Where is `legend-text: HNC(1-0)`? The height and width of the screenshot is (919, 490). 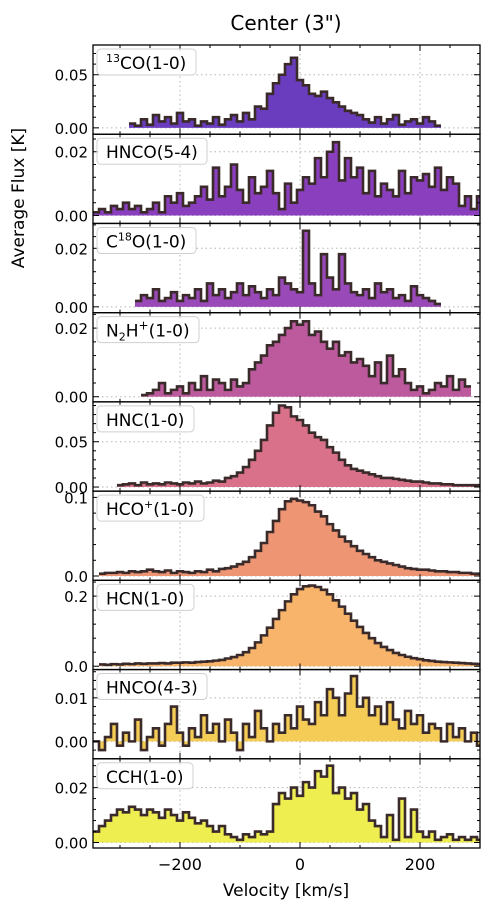
legend-text: HNC(1-0) is located at coordinates (145, 421).